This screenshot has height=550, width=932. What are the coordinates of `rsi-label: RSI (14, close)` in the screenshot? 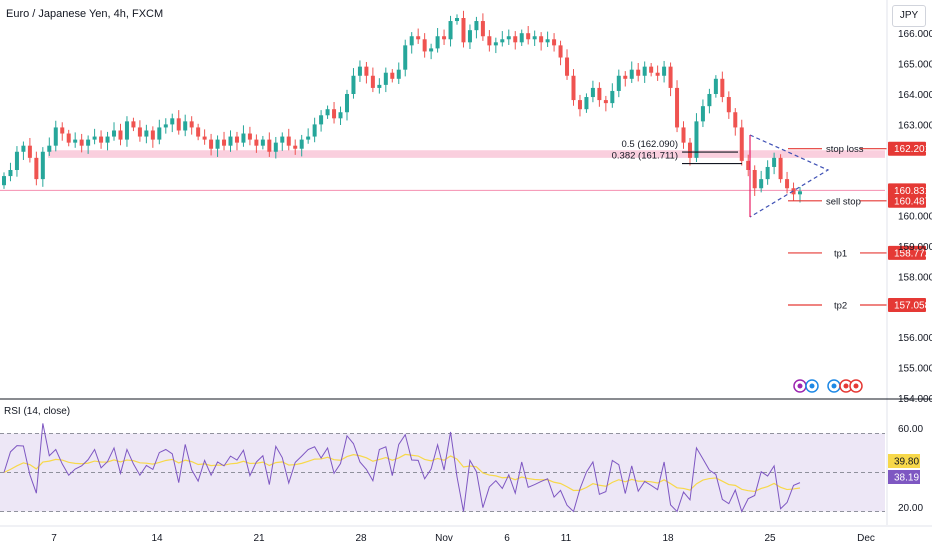 It's located at (37, 411).